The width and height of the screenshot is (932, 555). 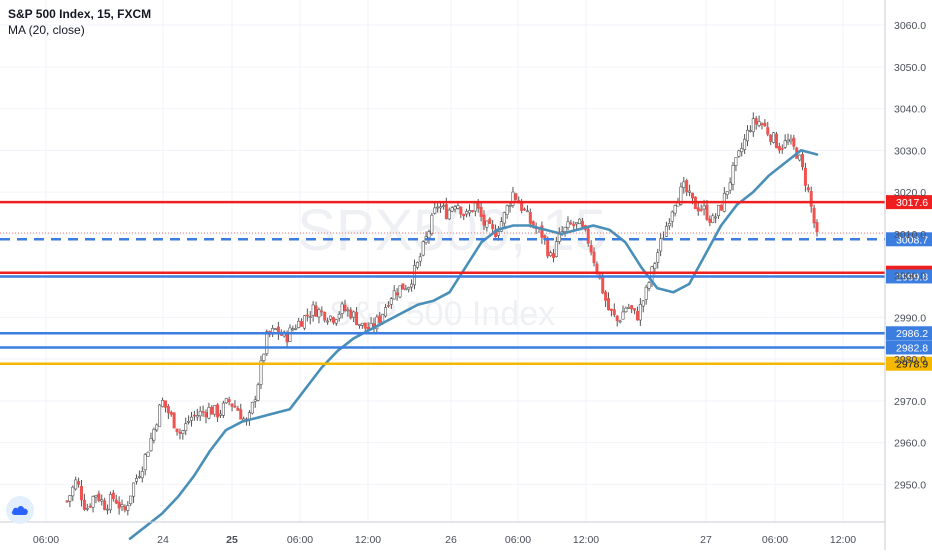 I want to click on study-legend: MA (20, close), so click(x=46, y=30).